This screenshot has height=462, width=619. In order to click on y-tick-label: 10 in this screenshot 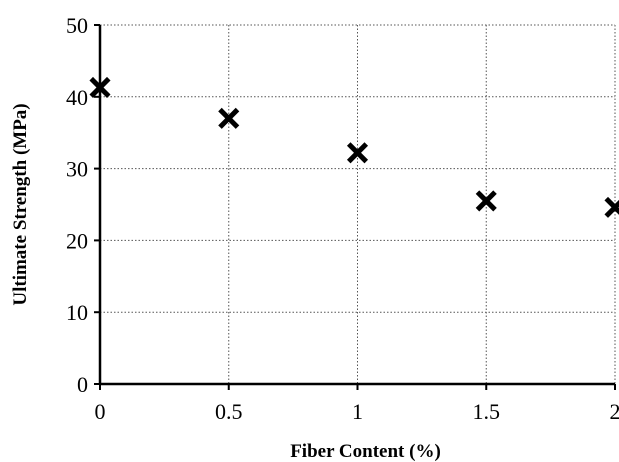, I will do `click(77, 312)`.